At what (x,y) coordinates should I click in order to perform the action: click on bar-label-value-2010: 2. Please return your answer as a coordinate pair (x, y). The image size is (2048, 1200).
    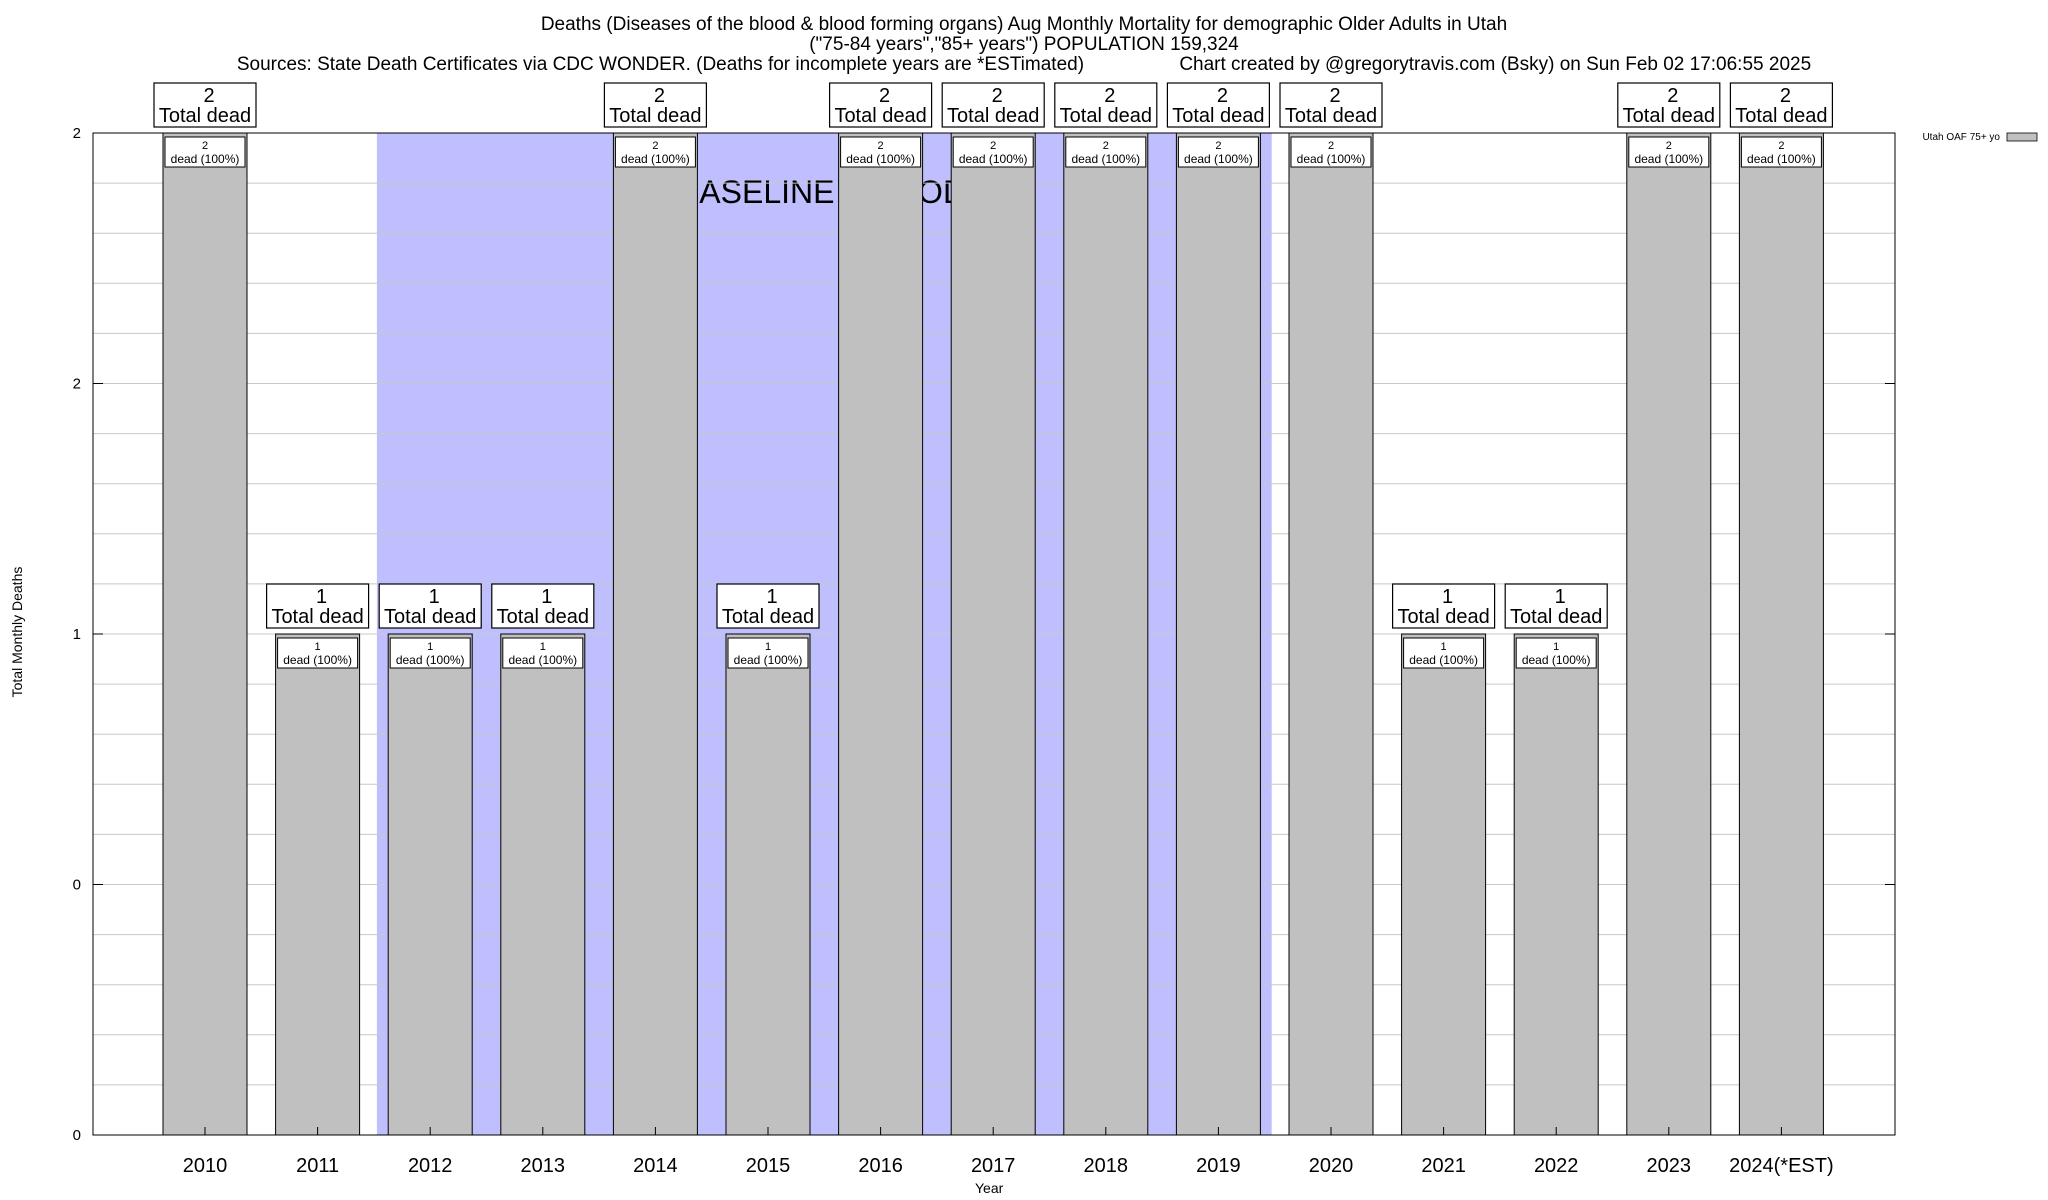
    Looking at the image, I should click on (205, 146).